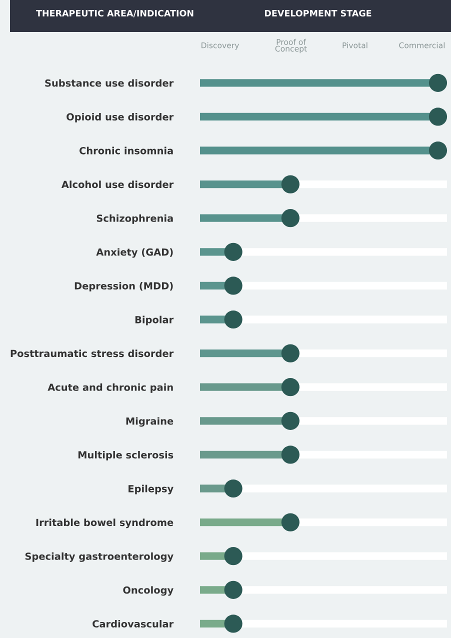  Describe the element at coordinates (99, 557) in the screenshot. I see `y-tick-label: Specialty gastroenterology` at that location.